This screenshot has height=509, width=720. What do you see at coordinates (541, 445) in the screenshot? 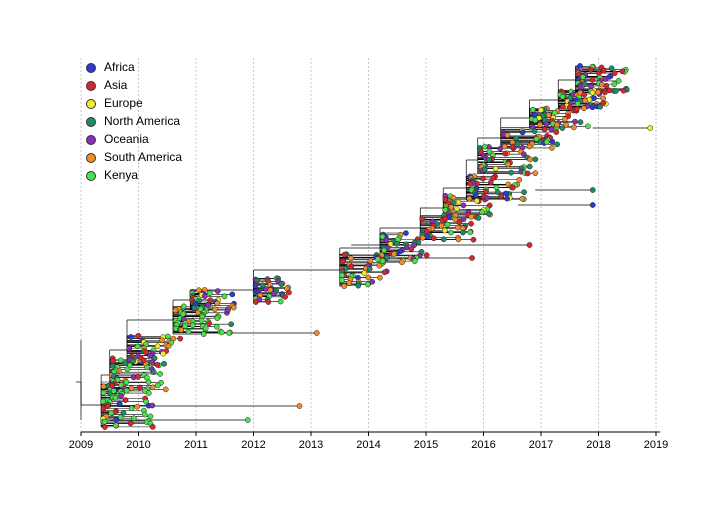
I see `tick-label: 2017` at bounding box center [541, 445].